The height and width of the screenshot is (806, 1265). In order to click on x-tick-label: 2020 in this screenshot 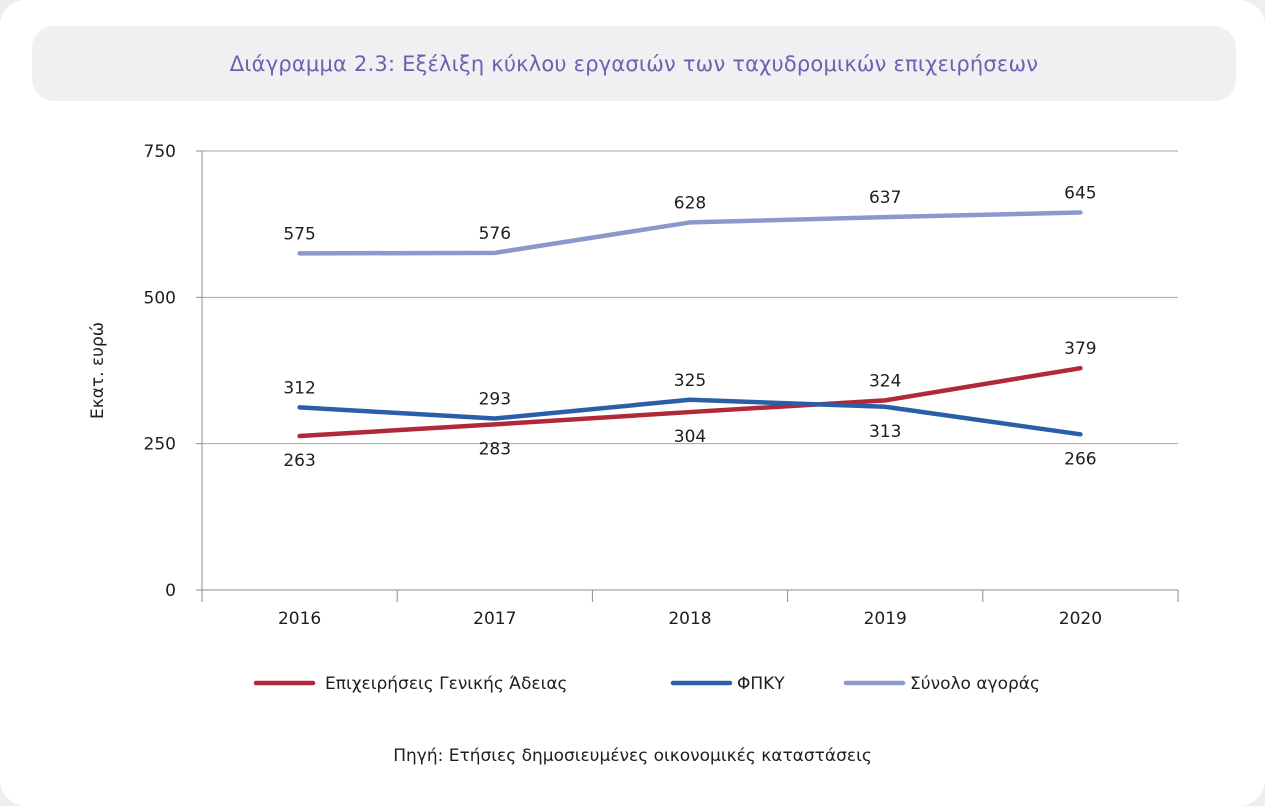, I will do `click(1080, 619)`.